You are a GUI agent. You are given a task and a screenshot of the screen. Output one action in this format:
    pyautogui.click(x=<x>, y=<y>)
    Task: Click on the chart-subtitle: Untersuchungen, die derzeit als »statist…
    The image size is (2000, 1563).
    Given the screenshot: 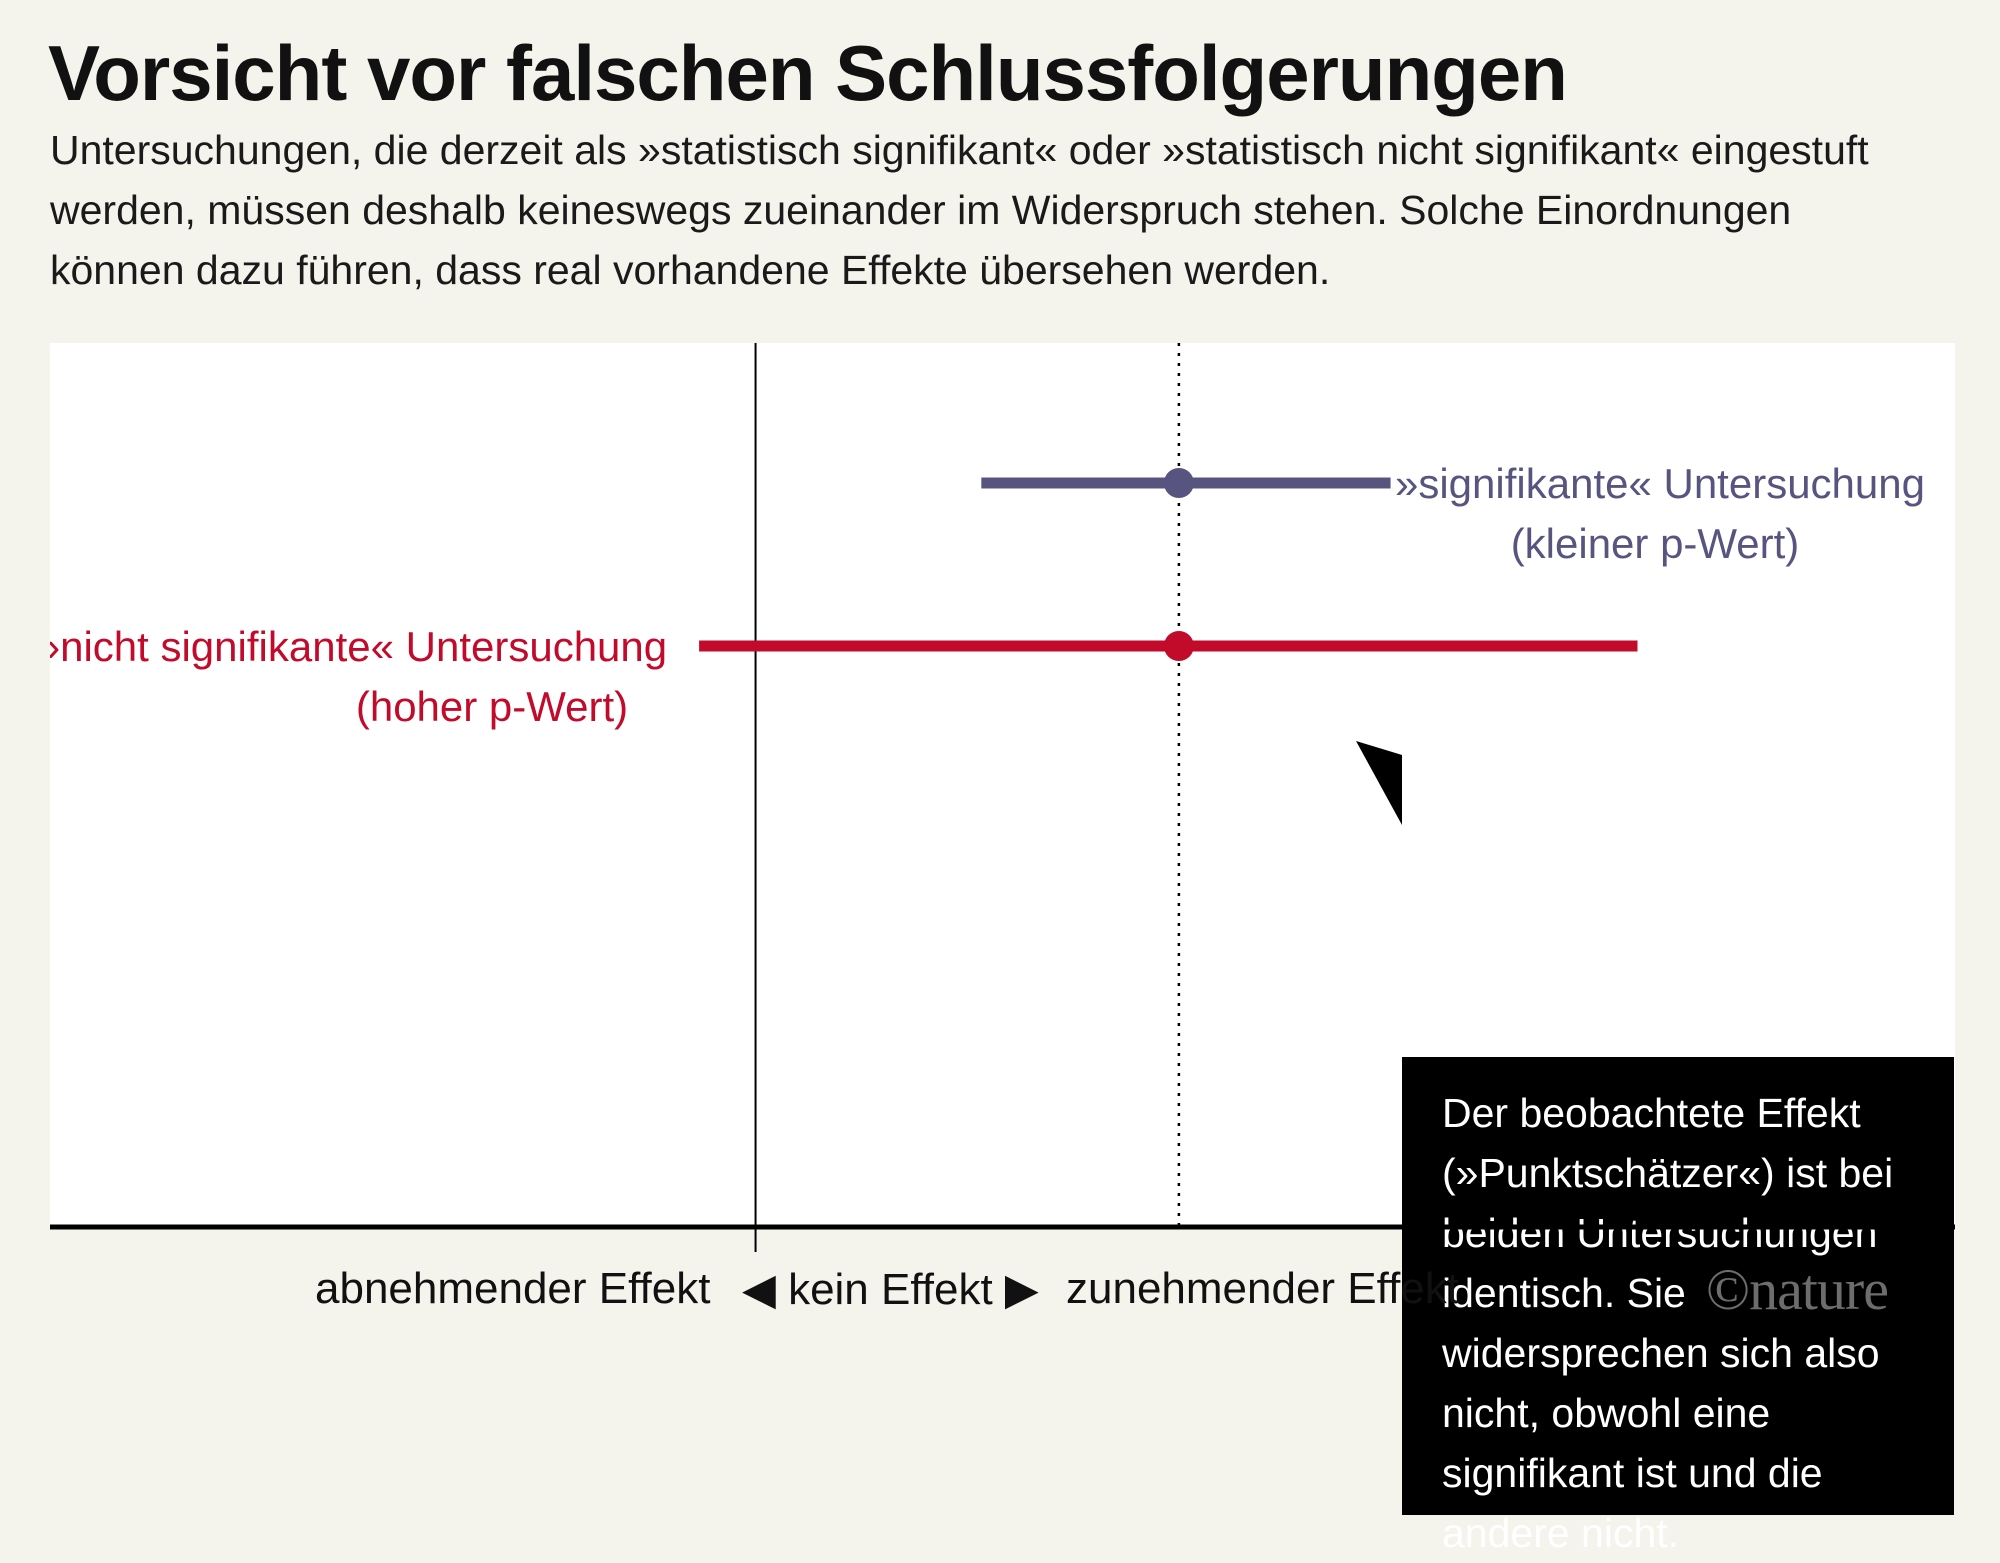 What is the action you would take?
    pyautogui.click(x=959, y=210)
    